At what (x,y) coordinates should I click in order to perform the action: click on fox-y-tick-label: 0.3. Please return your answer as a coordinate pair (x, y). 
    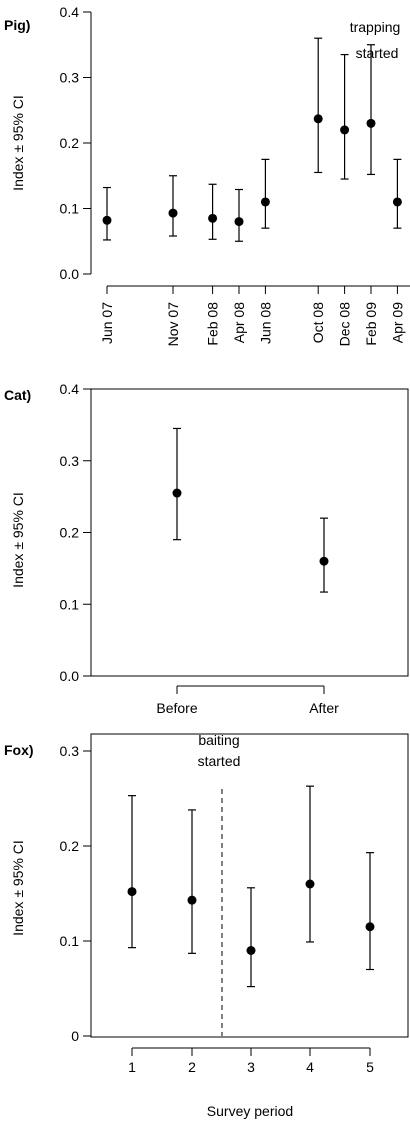
    Looking at the image, I should click on (70, 751).